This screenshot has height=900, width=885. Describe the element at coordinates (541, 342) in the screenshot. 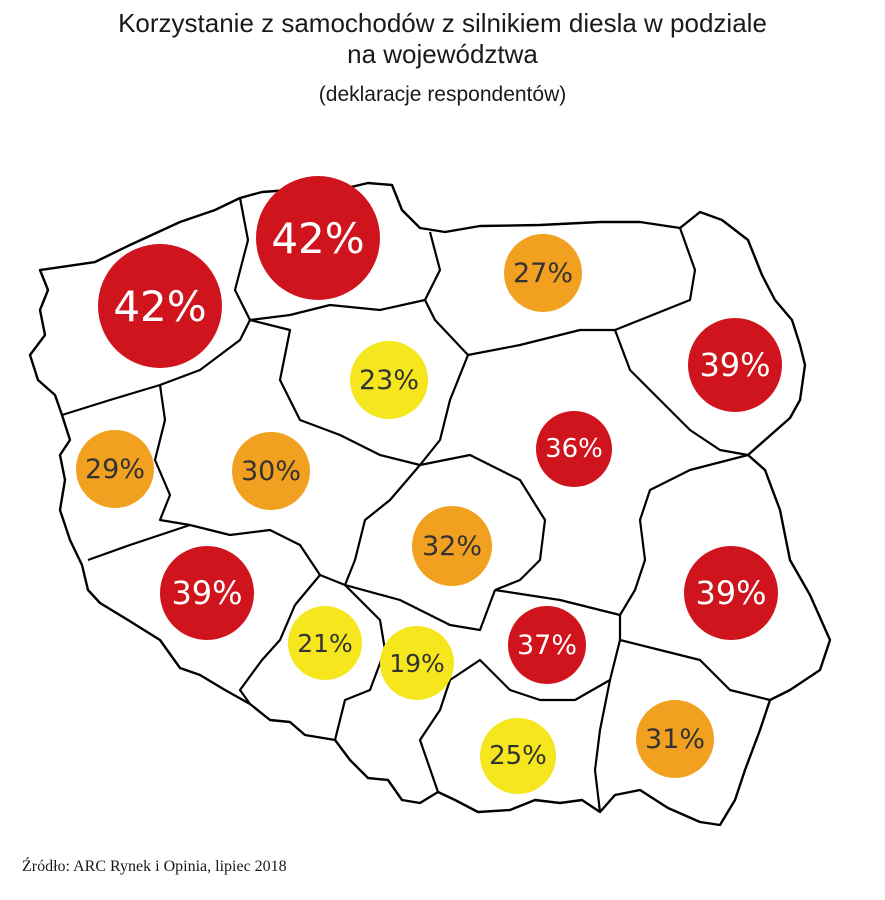

I see `border-wm-maz` at that location.